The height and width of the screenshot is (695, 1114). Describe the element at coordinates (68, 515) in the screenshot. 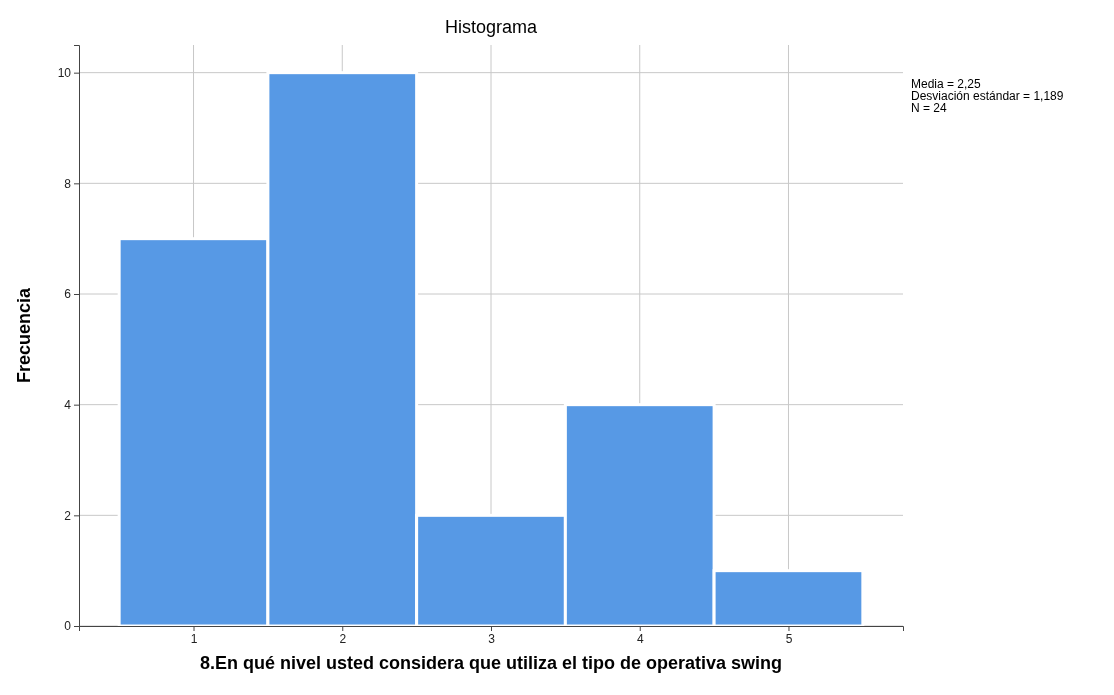

I see `y-tick-label: 2` at that location.